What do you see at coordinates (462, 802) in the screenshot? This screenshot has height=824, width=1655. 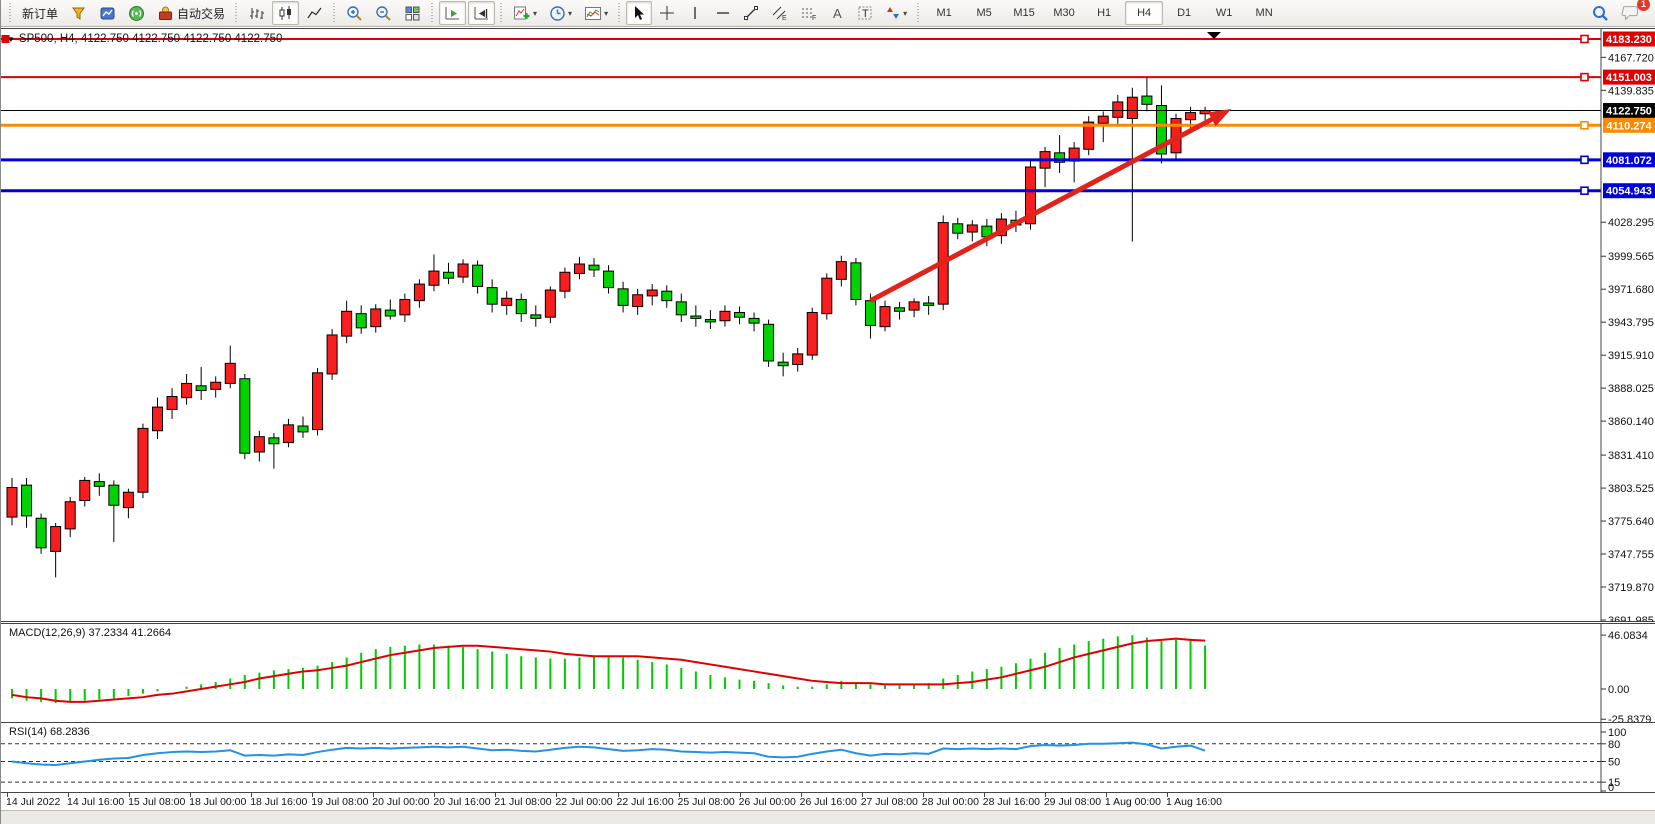 I see `time-axis-label: 20 Jul 16:00` at bounding box center [462, 802].